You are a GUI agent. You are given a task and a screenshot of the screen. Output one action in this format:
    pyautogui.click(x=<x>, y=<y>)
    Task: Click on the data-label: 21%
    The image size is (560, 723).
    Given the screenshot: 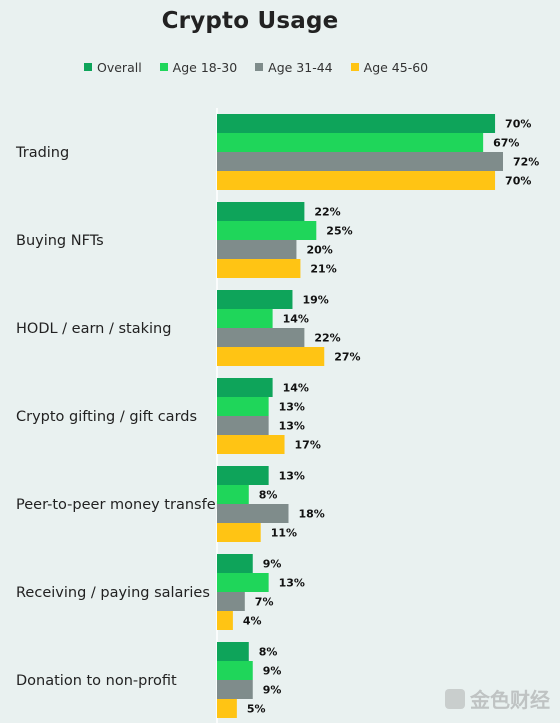 What is the action you would take?
    pyautogui.click(x=323, y=269)
    